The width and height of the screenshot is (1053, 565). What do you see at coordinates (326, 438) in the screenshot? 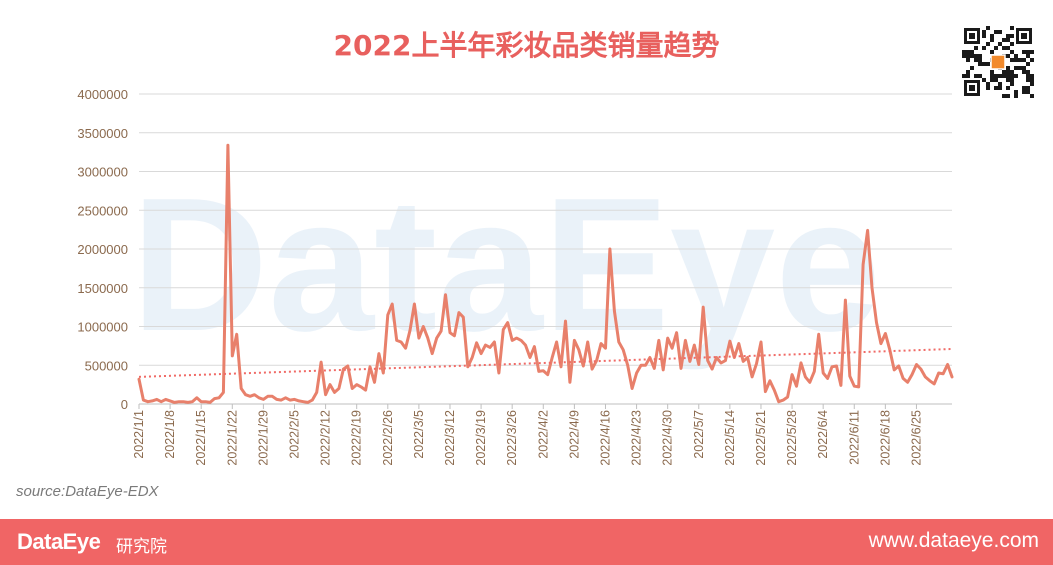
I see `x-tick-label: 2022/2/12` at bounding box center [326, 438].